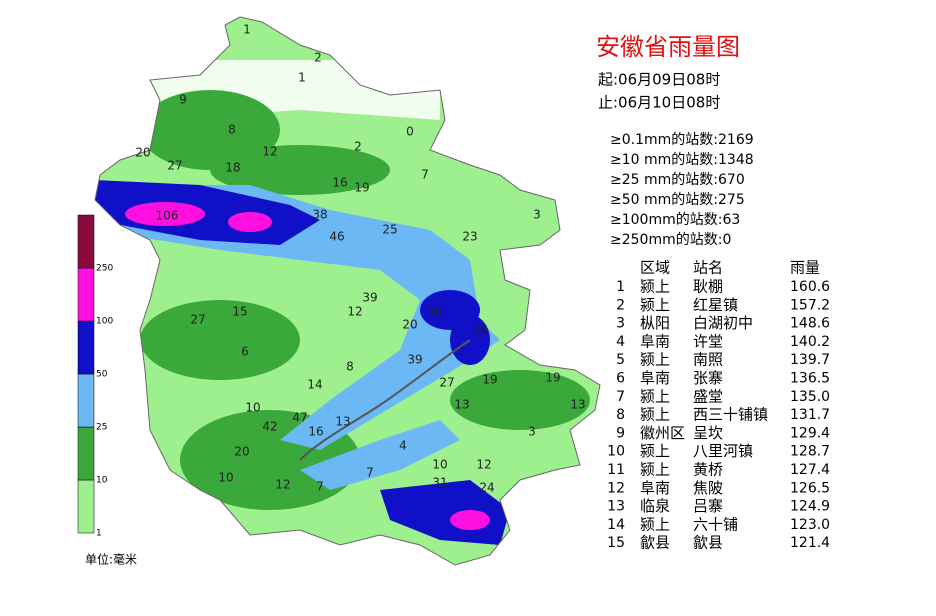  What do you see at coordinates (677, 180) in the screenshot?
I see `station-count: ≥25 mm的站数:670` at bounding box center [677, 180].